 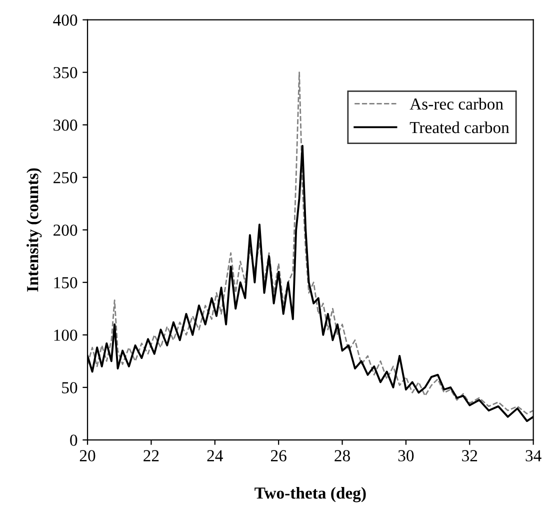 I want to click on y-tick-label: 250, so click(x=66, y=178).